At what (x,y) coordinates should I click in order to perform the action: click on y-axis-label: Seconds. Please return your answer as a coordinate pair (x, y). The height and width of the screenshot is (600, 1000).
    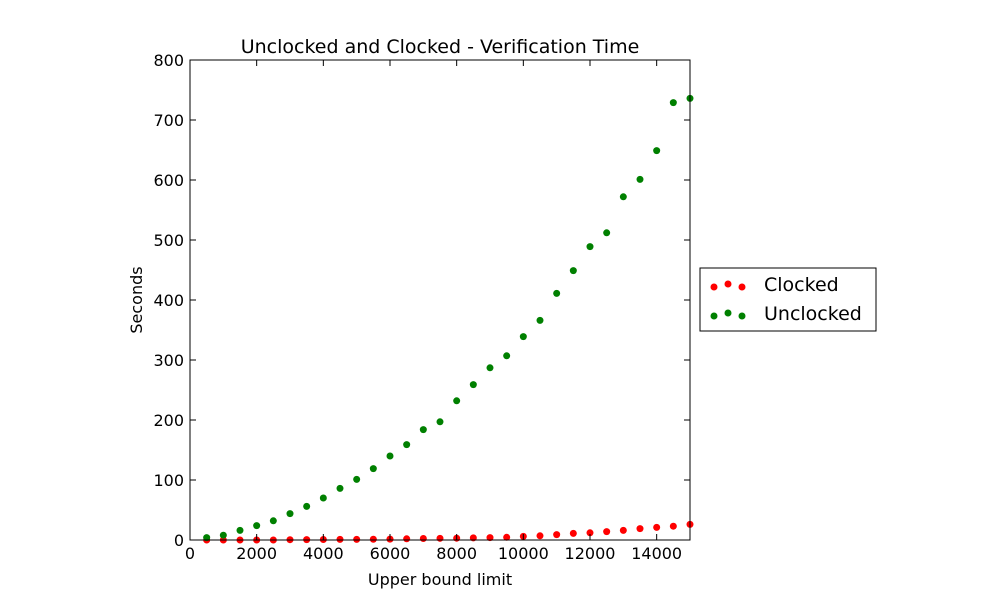
    Looking at the image, I should click on (136, 299).